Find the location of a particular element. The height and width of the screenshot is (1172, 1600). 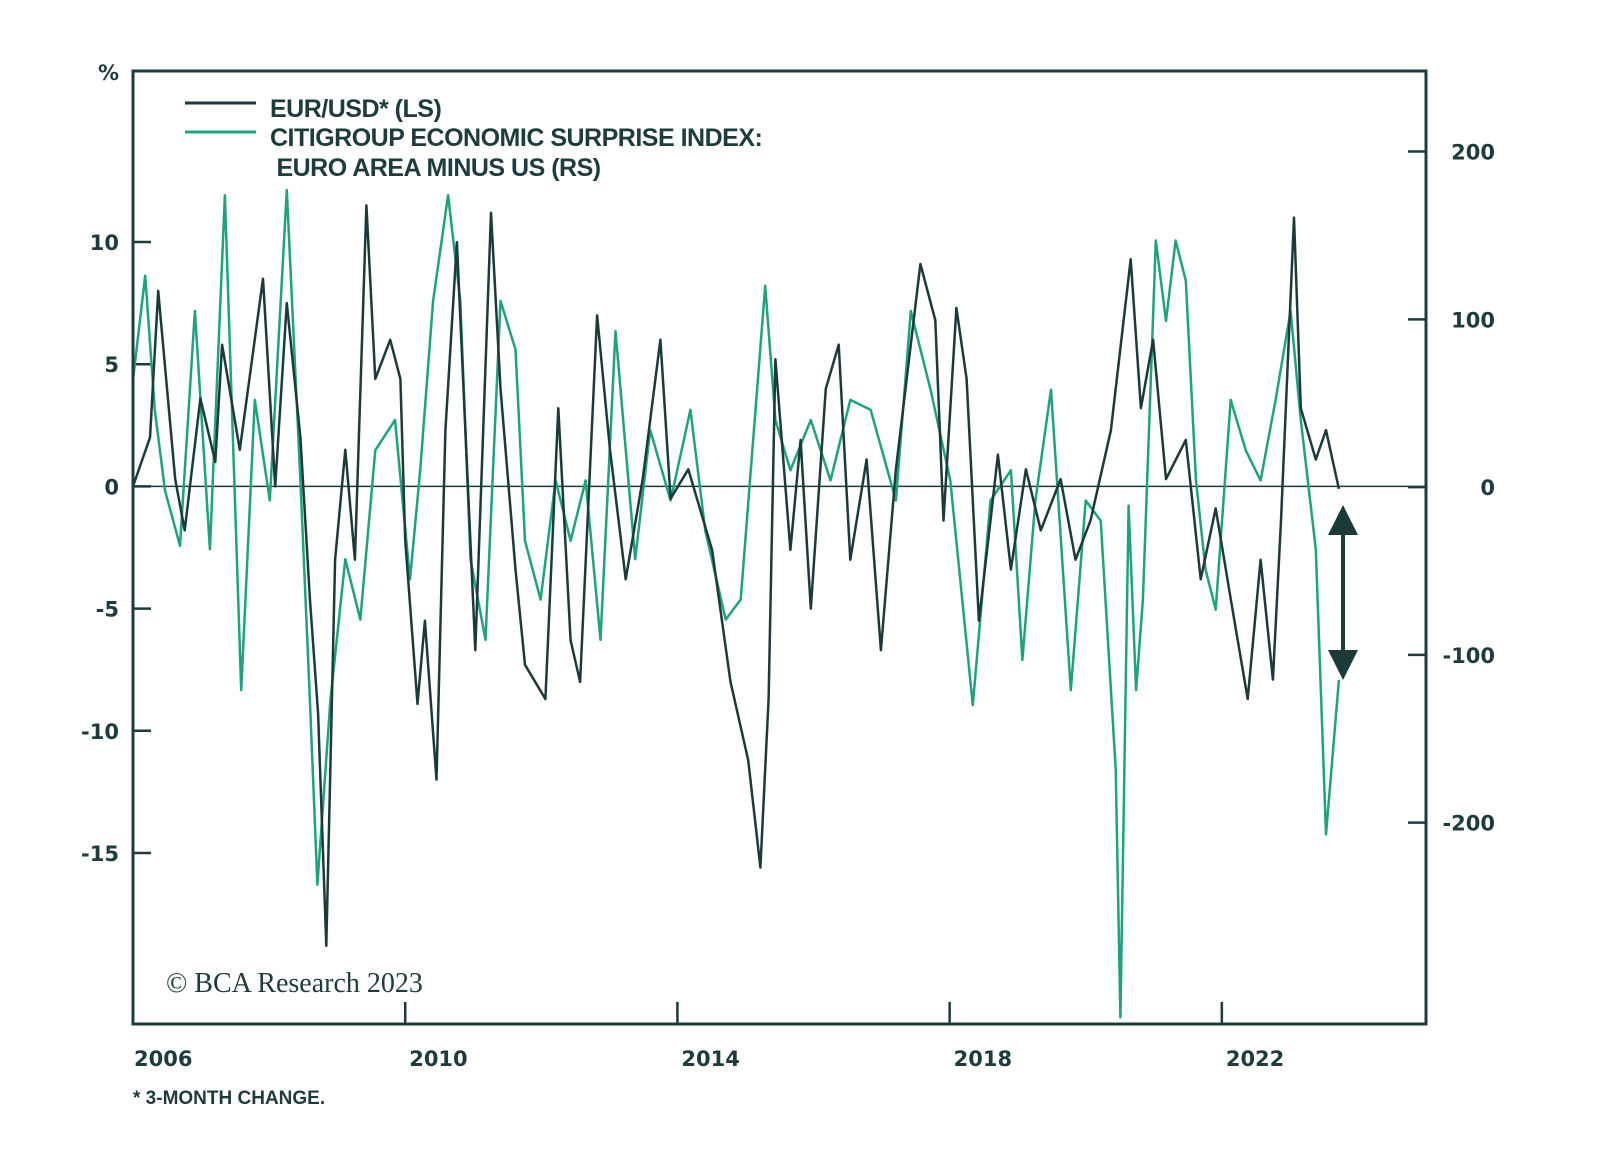

left-tick-label: 0 is located at coordinates (111, 487).